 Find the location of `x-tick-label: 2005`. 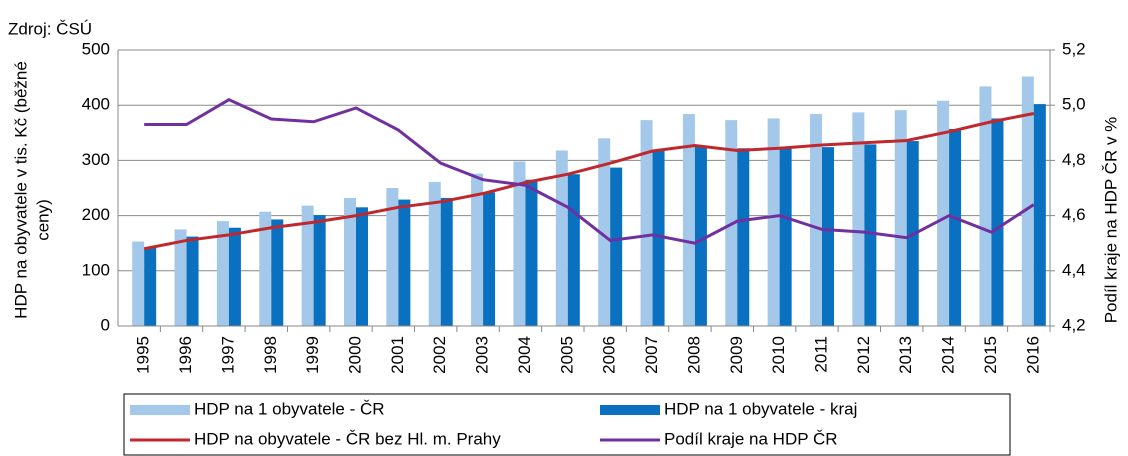

x-tick-label: 2005 is located at coordinates (566, 355).